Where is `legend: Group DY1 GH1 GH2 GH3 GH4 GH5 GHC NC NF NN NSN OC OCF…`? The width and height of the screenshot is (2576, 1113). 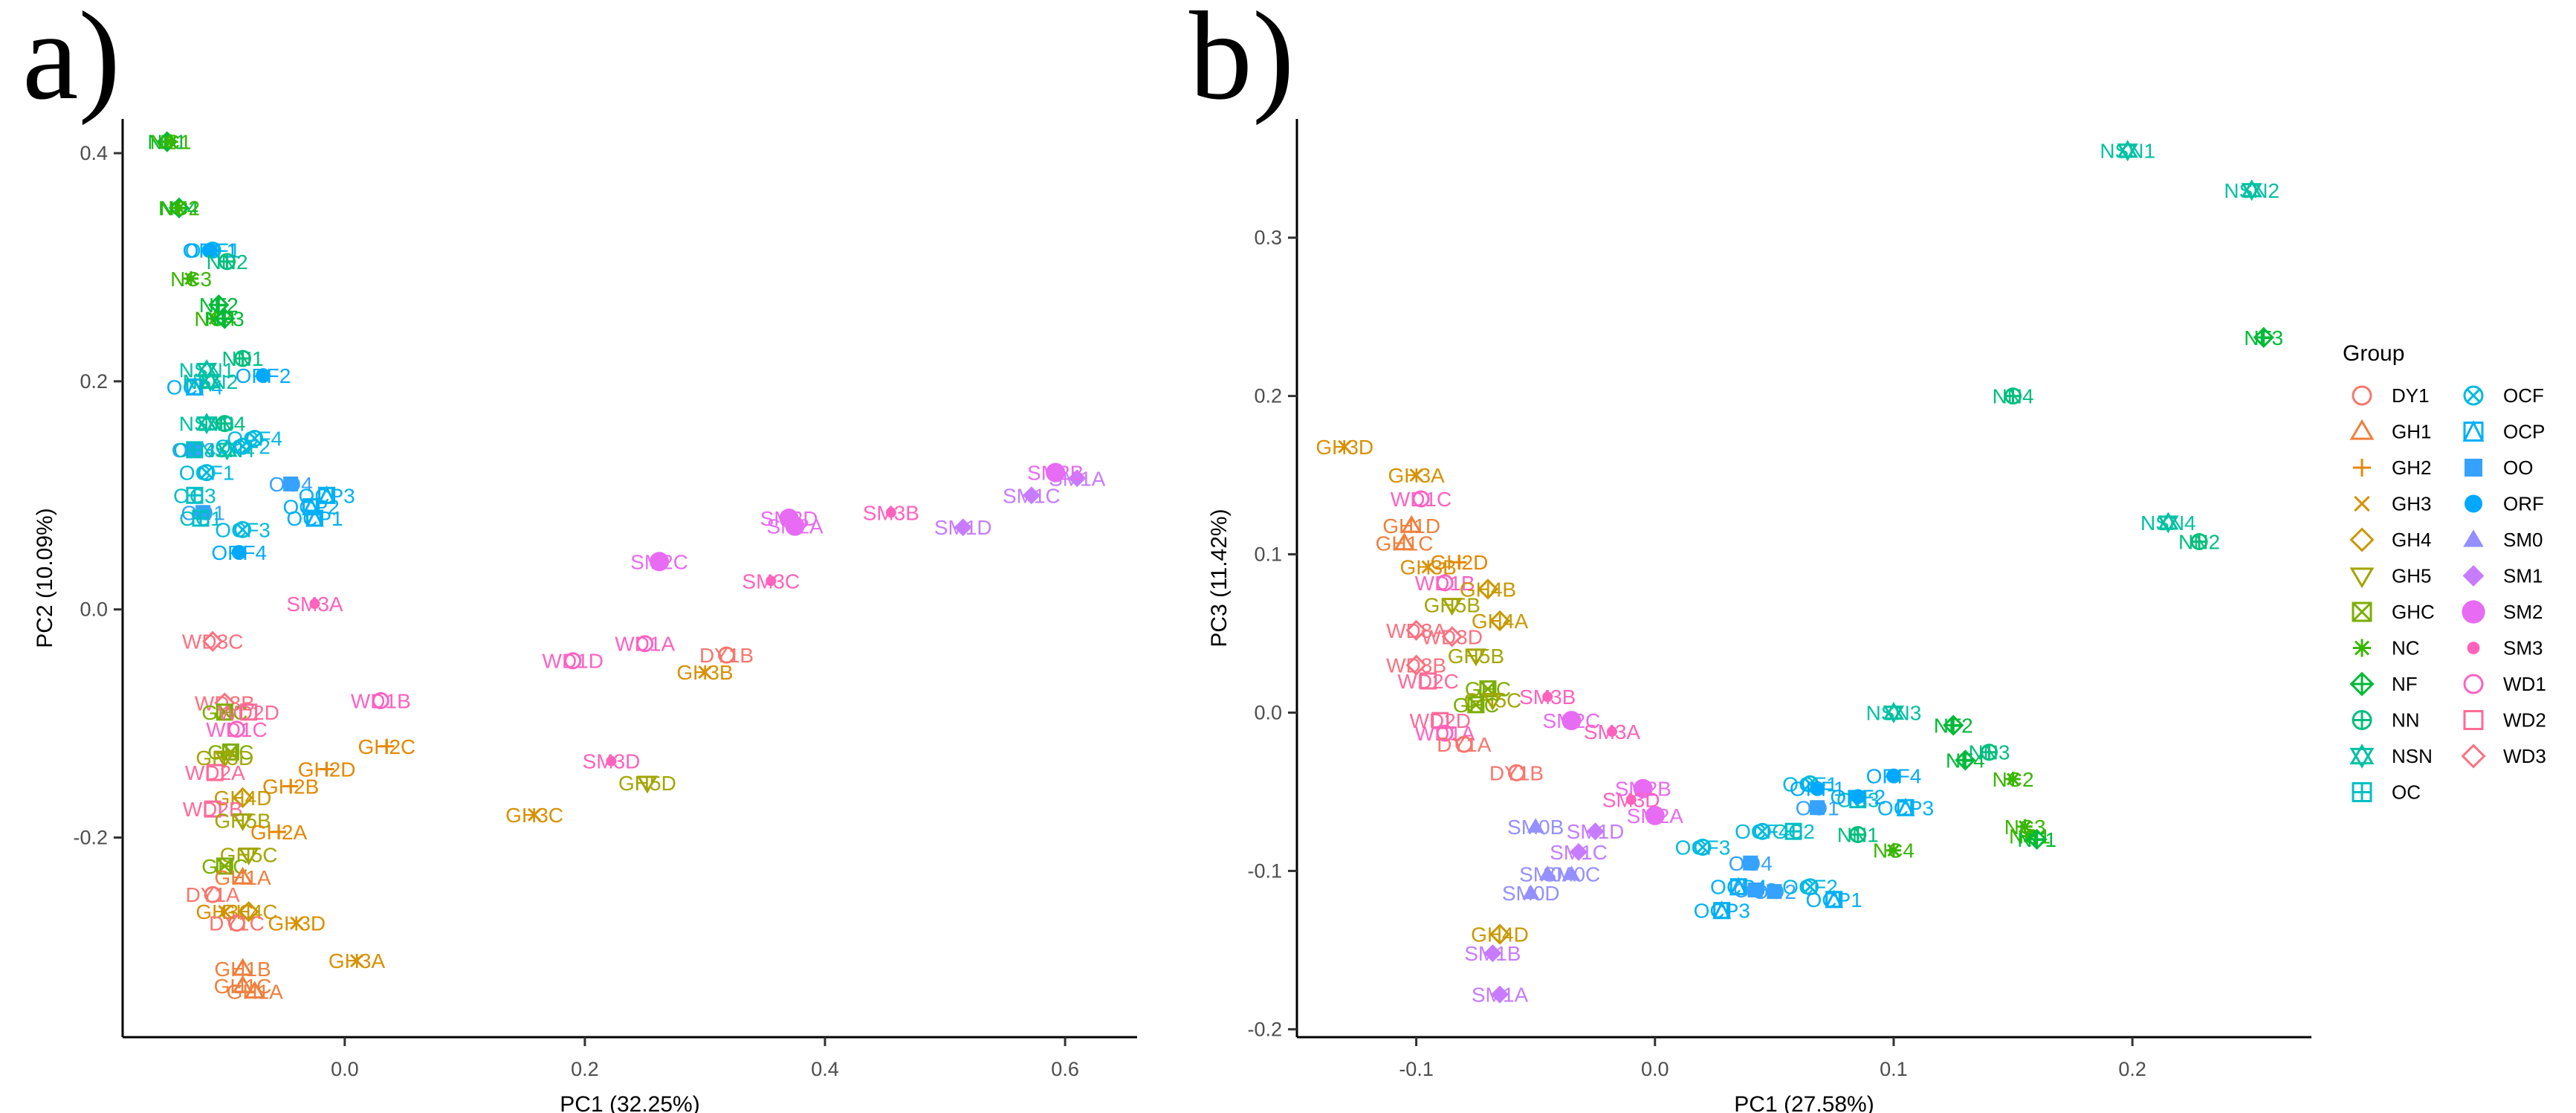
legend: Group DY1 GH1 GH2 GH3 GH4 GH5 GHC NC NF NN NSN OC OCF… is located at coordinates (2444, 572).